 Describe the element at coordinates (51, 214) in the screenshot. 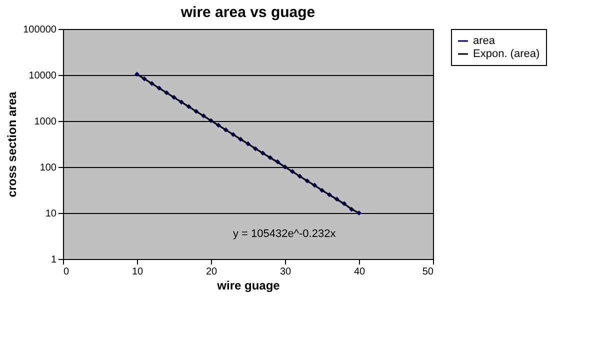

I see `y-tick-label: 10` at that location.